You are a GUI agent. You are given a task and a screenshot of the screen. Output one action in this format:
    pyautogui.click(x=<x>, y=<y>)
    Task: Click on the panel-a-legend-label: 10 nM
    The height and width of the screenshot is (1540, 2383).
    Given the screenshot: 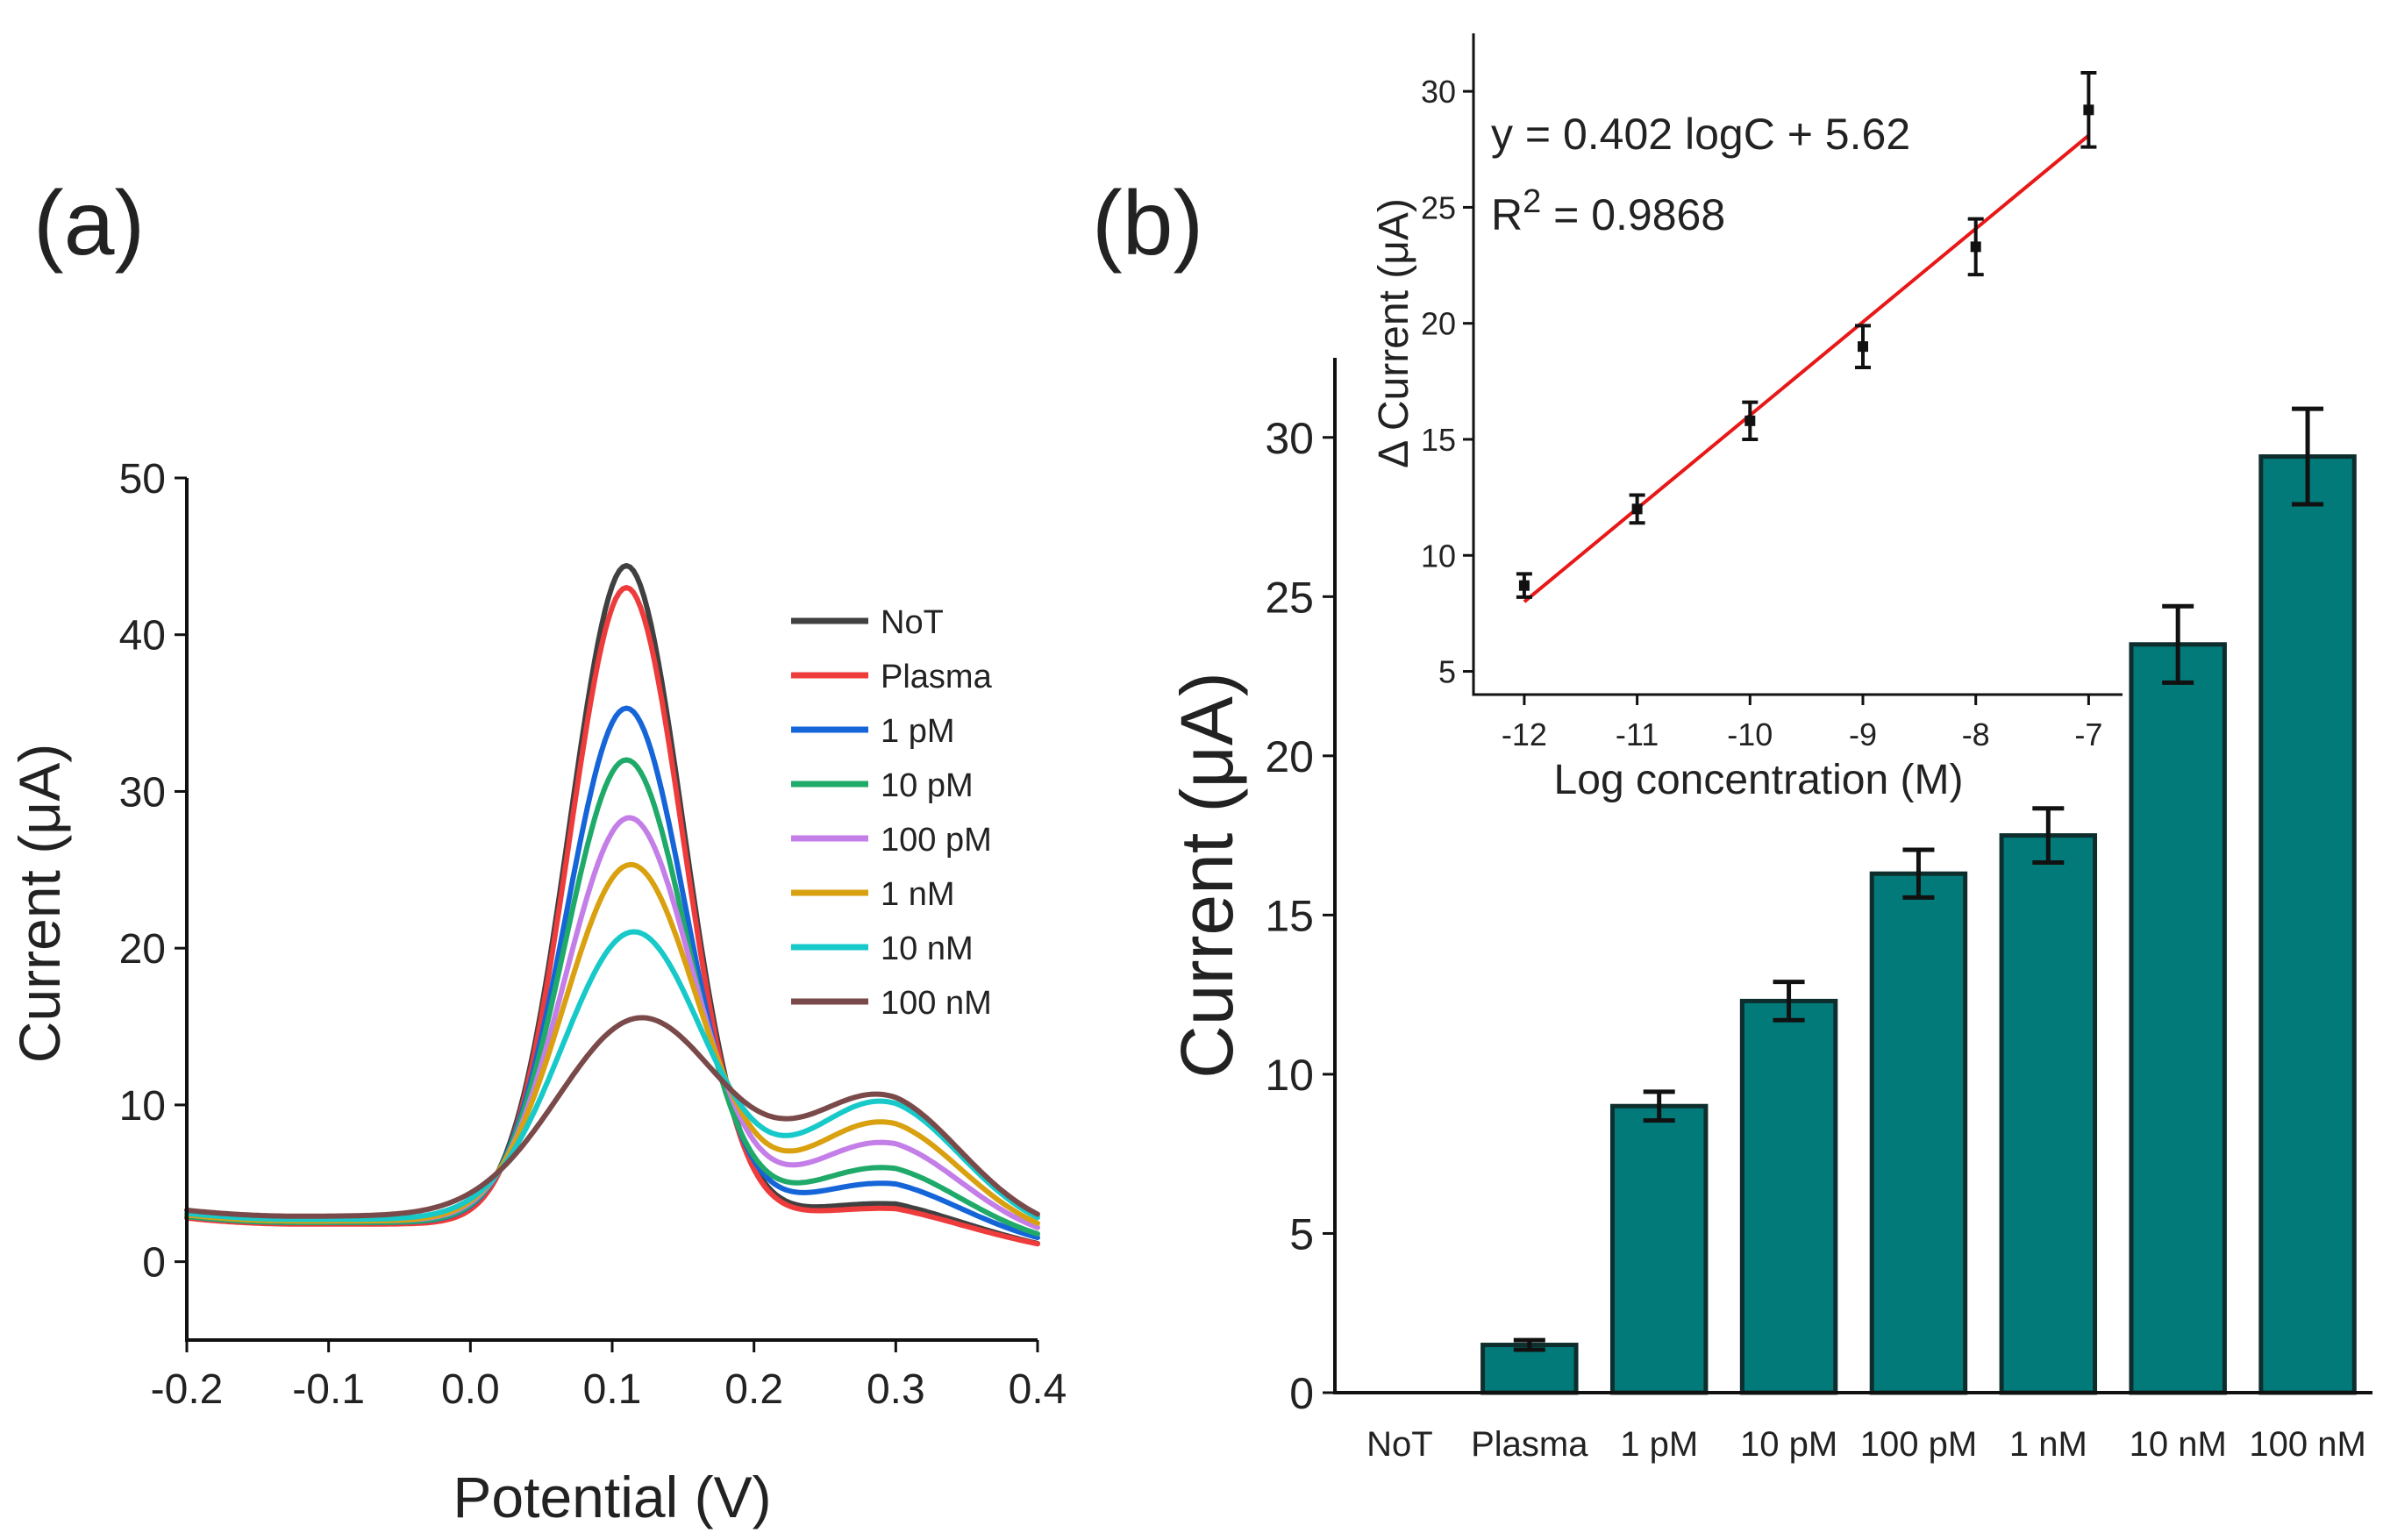 What is the action you would take?
    pyautogui.click(x=927, y=948)
    